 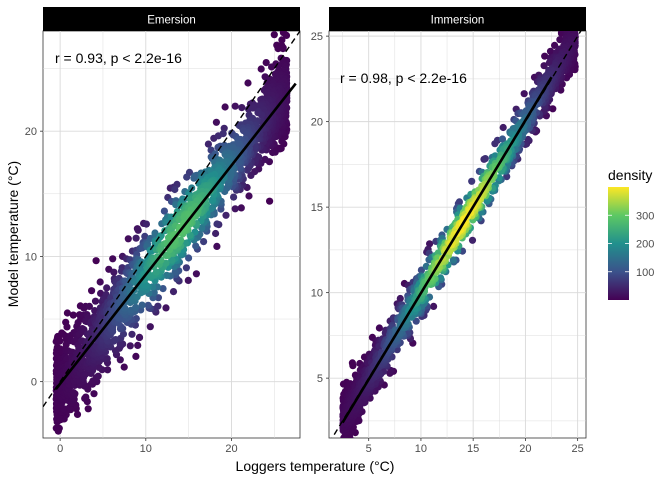 What do you see at coordinates (34, 383) in the screenshot?
I see `y-tick-label: 0` at bounding box center [34, 383].